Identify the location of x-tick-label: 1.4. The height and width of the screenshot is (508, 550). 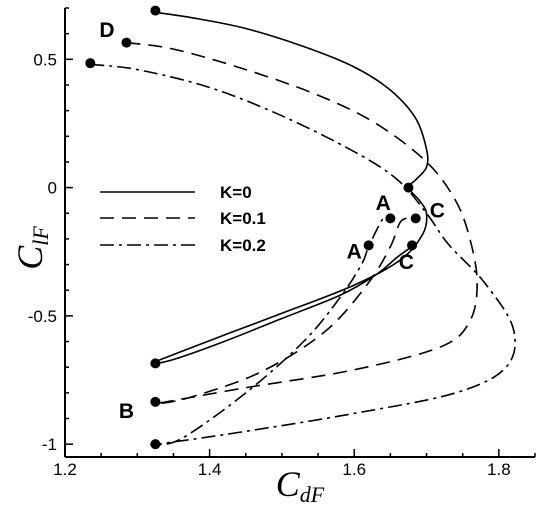
(210, 469).